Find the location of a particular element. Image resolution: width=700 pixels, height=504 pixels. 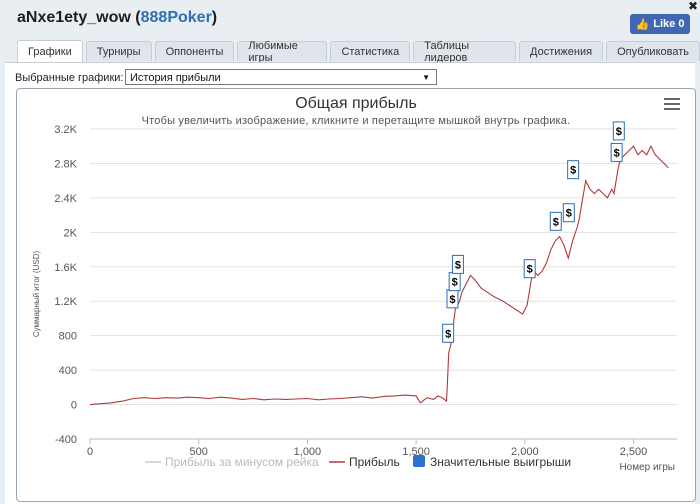

legend-label-bigwins: Значительные выигрыши is located at coordinates (500, 462).